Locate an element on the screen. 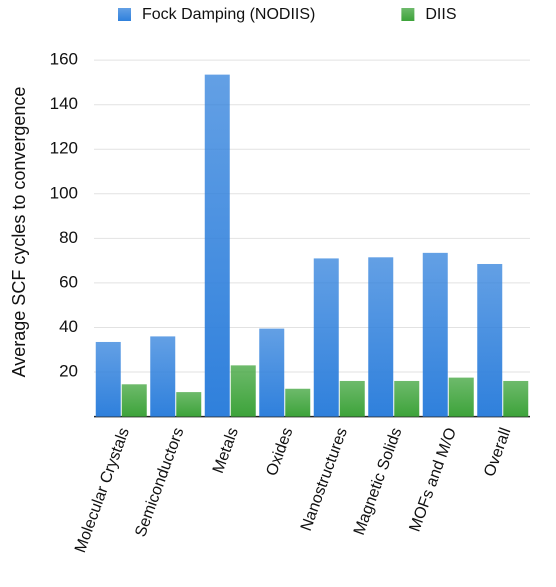 The width and height of the screenshot is (556, 587). legend-label: Fock Damping (NODIIS) is located at coordinates (228, 14).